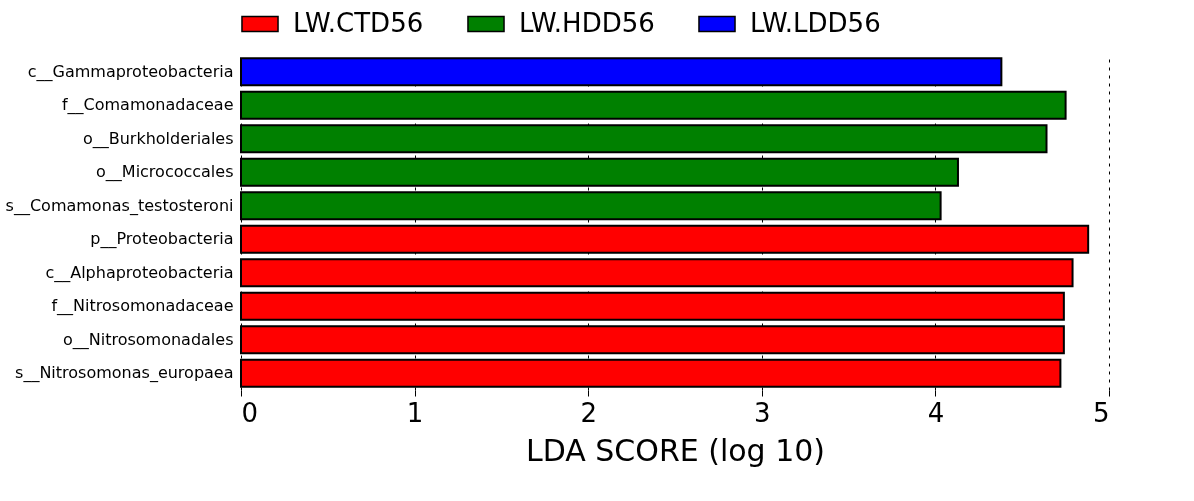 Image resolution: width=1194 pixels, height=501 pixels. Describe the element at coordinates (358, 23) in the screenshot. I see `legend-label: LW.CTD56` at that location.